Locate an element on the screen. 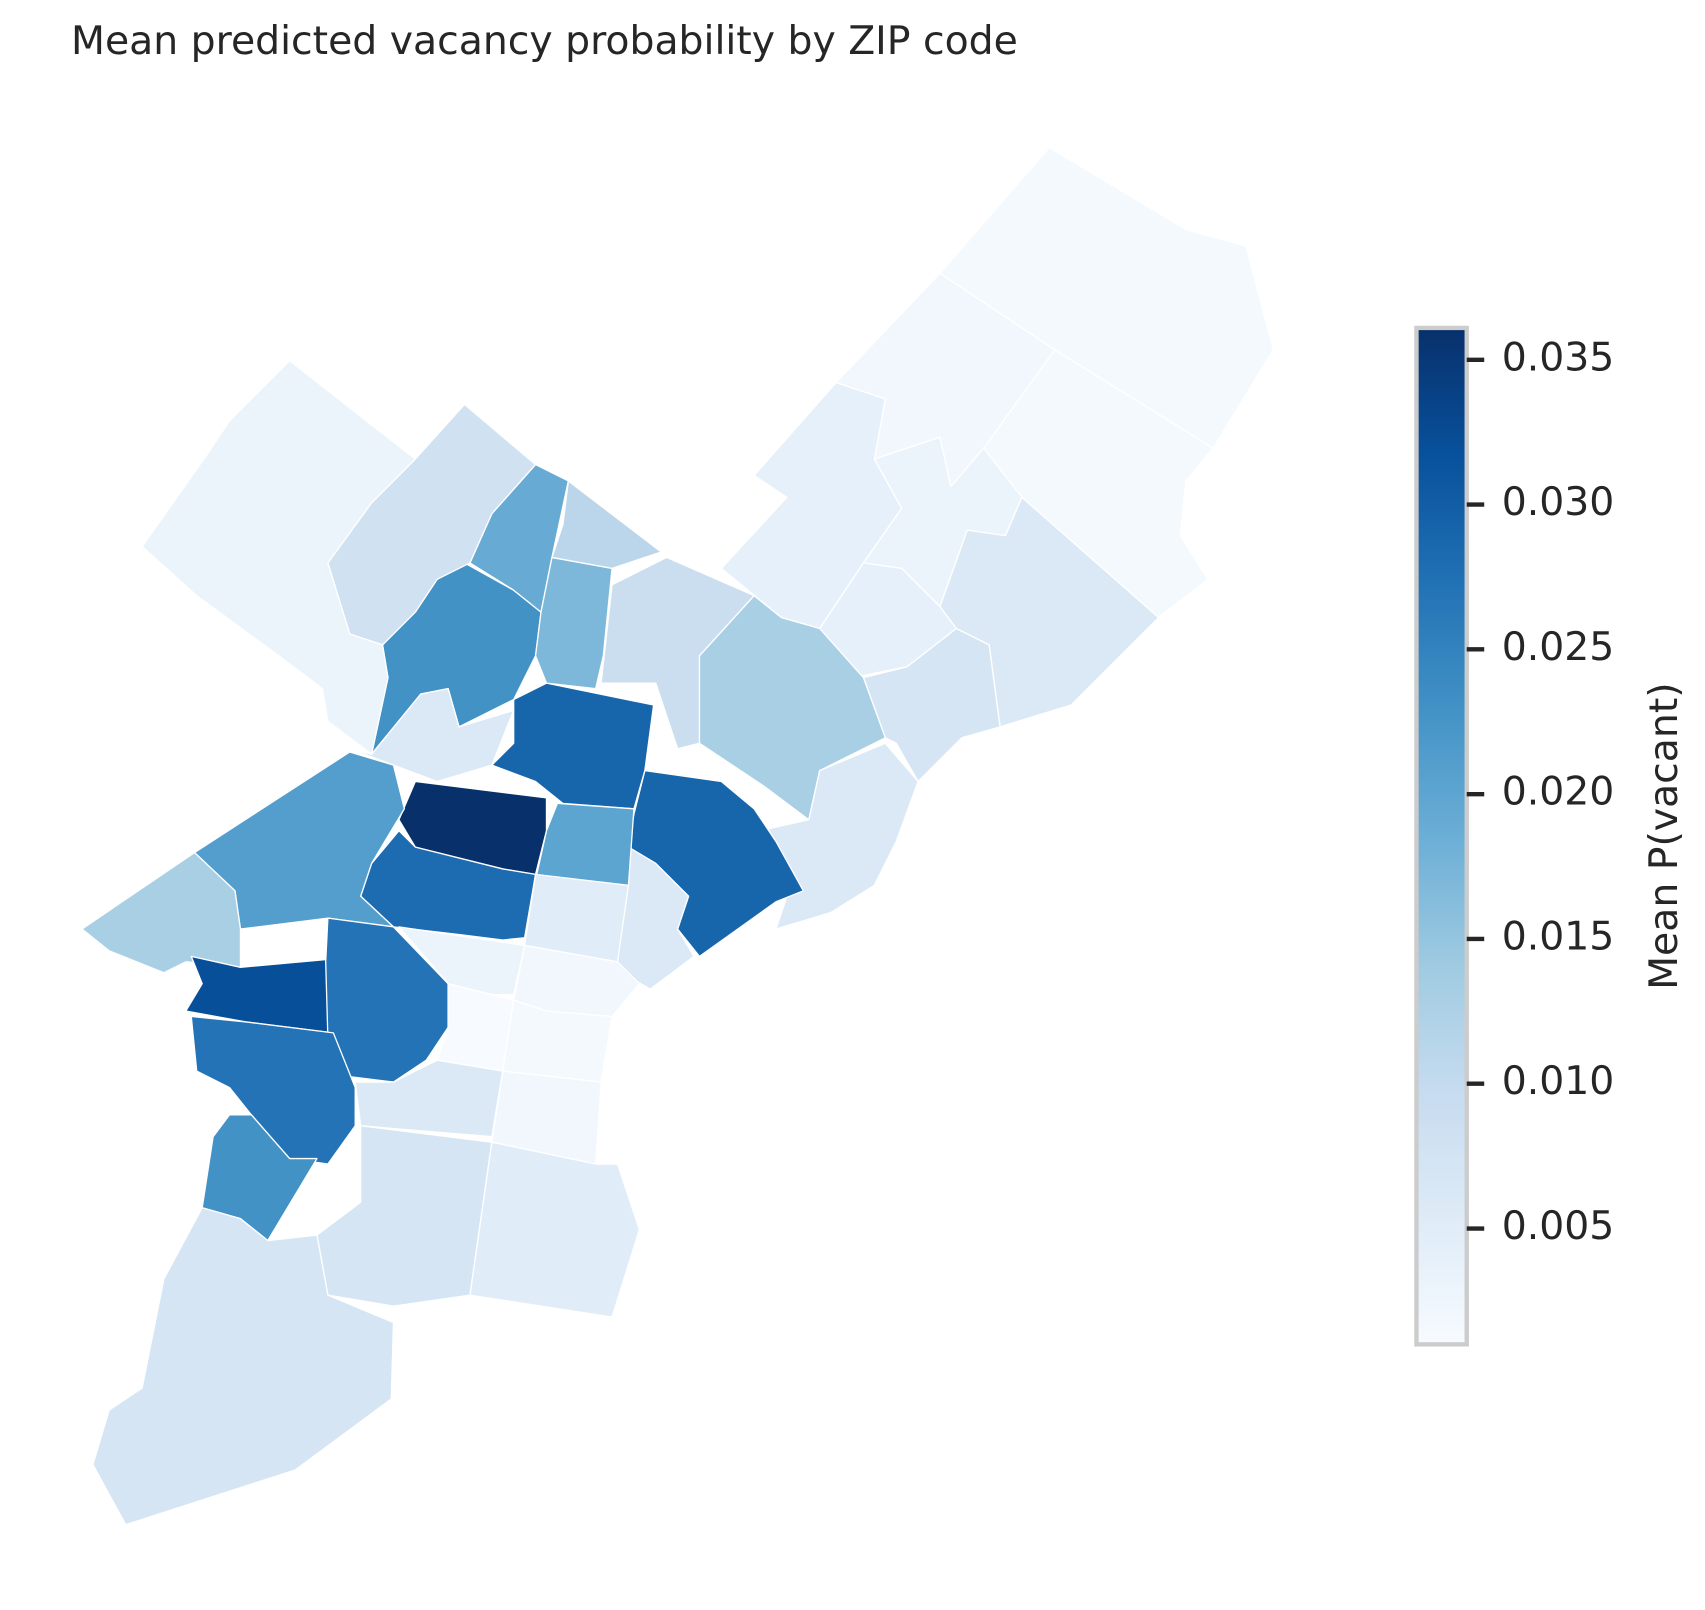  colorbar-tick-label: 0.025 is located at coordinates (1558, 647).